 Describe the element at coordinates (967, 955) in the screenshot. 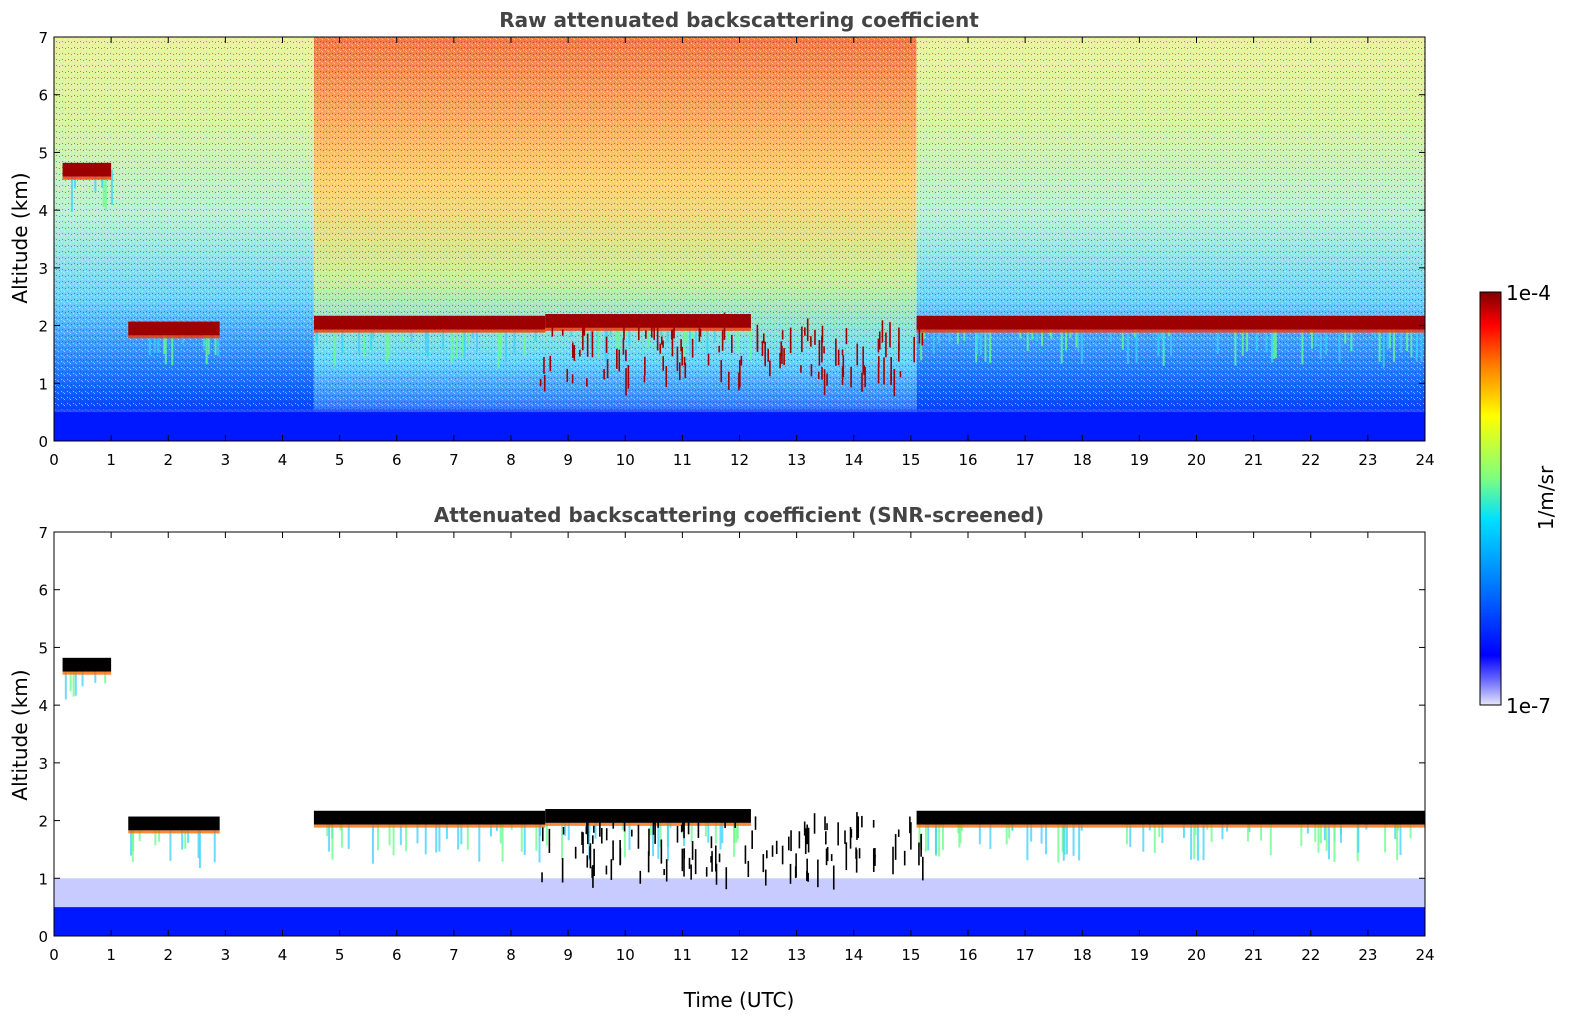

I see `x-tick-label: 16` at that location.